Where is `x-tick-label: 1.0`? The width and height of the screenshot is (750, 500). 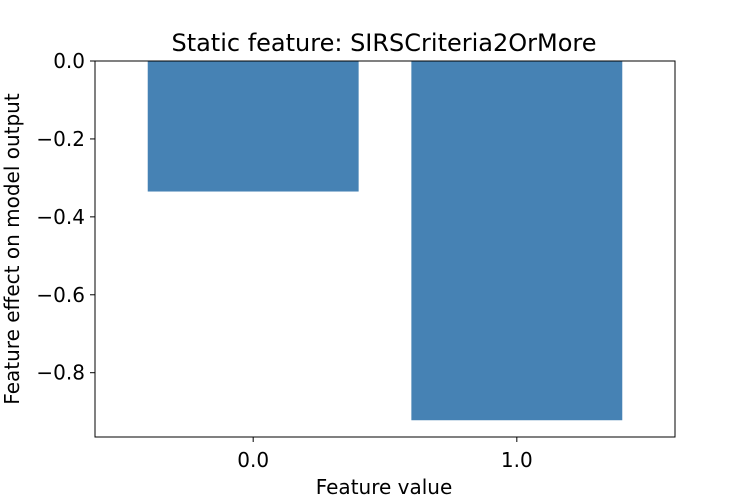 x-tick-label: 1.0 is located at coordinates (517, 460).